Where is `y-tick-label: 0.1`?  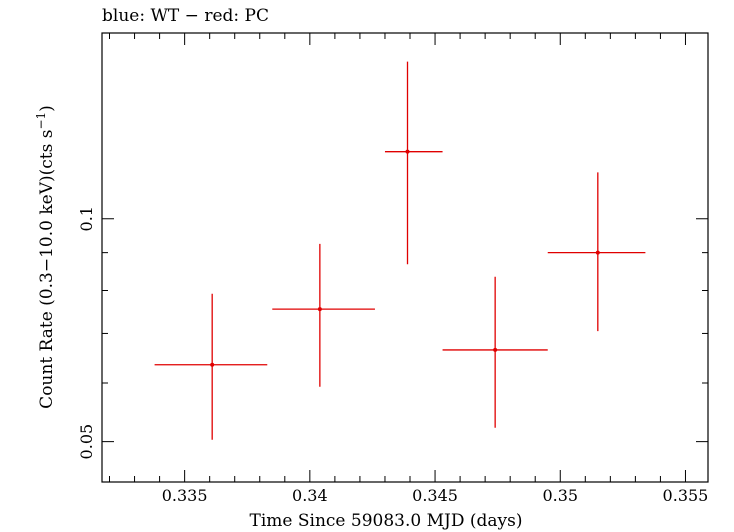 y-tick-label: 0.1 is located at coordinates (86, 218).